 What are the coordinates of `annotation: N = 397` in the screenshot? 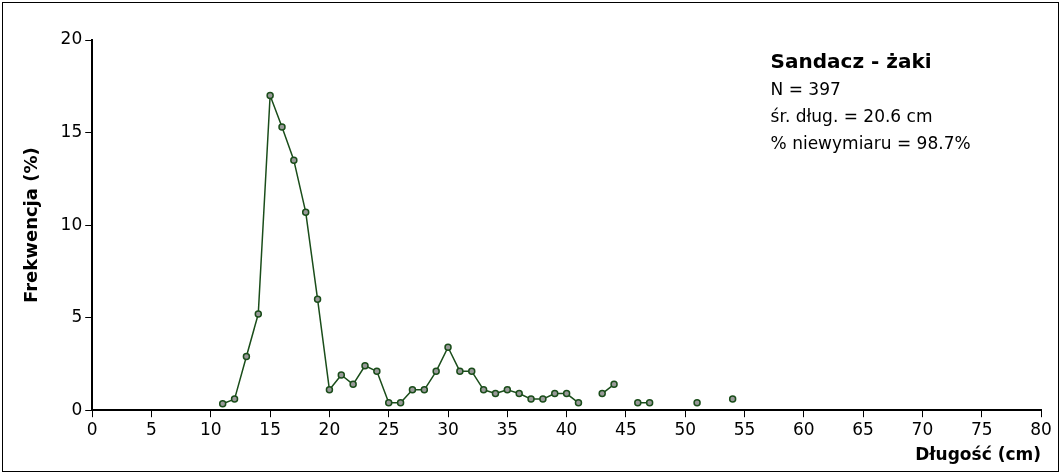 It's located at (805, 89).